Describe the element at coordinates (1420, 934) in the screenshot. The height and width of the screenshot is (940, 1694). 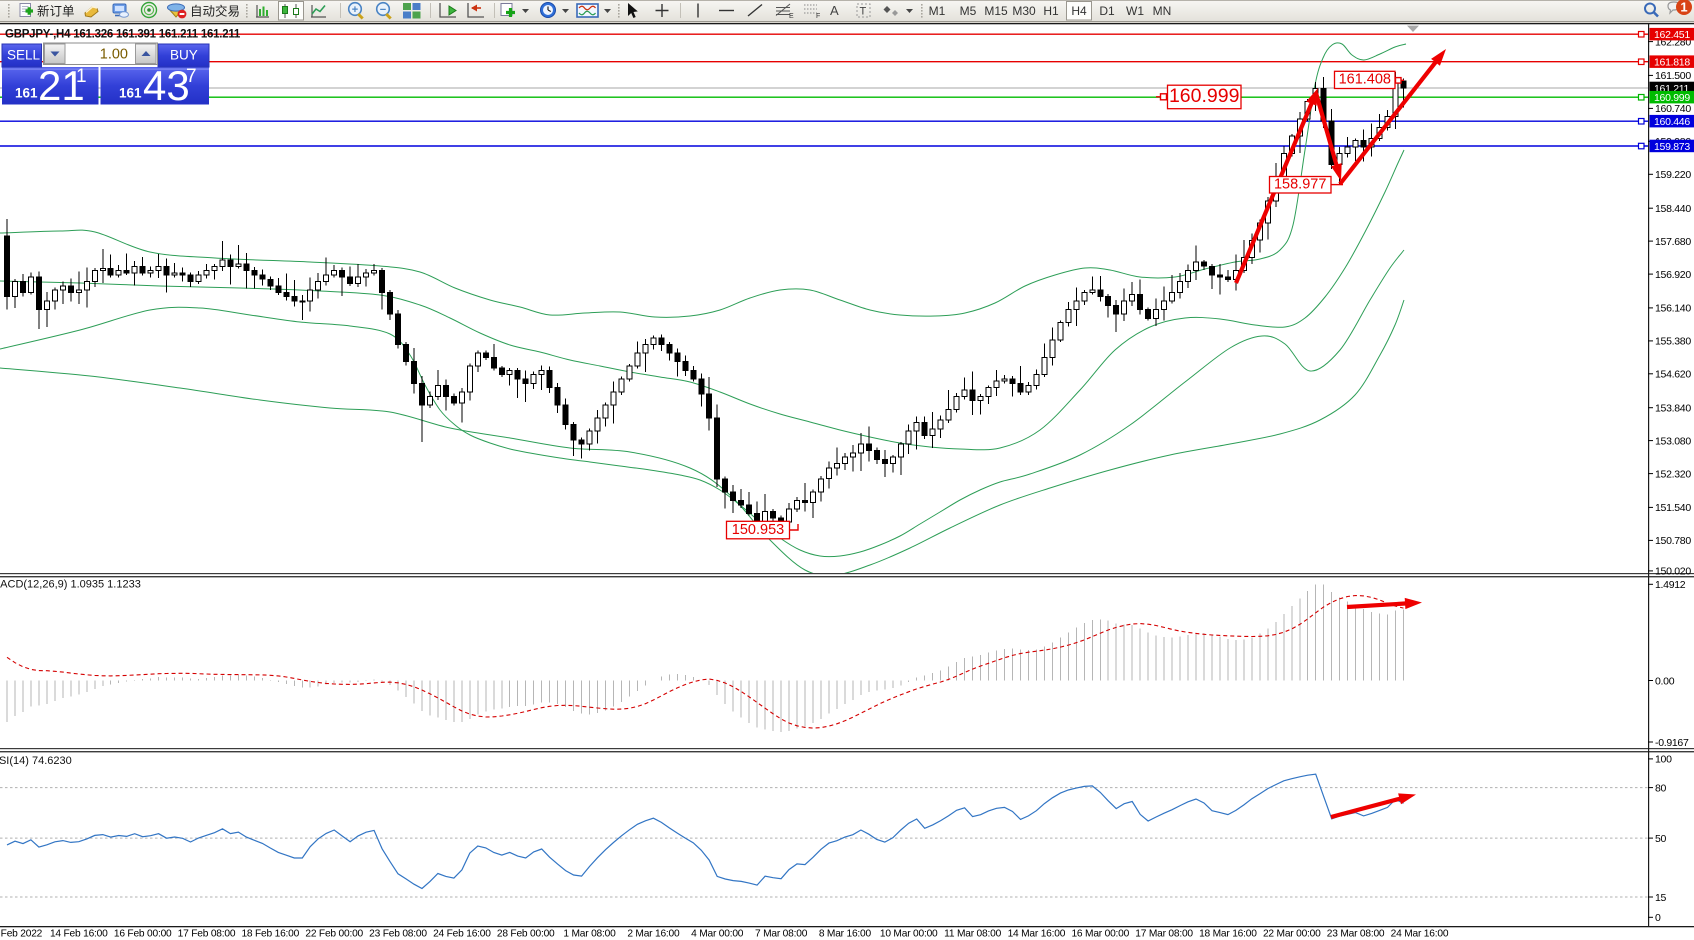
I see `svg-text: 24 Mar 16:00` at that location.